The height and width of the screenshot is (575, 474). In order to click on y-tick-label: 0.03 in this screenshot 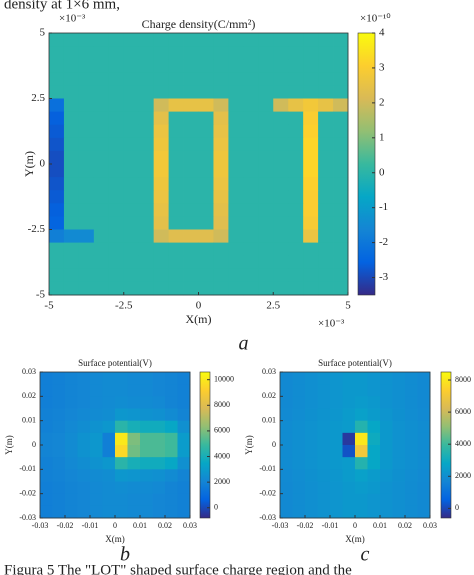, I will do `click(29, 371)`.